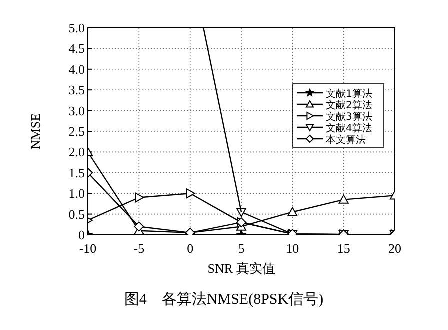 The image size is (448, 330). What do you see at coordinates (76, 48) in the screenshot?
I see `y-tick-label: 4.5` at bounding box center [76, 48].